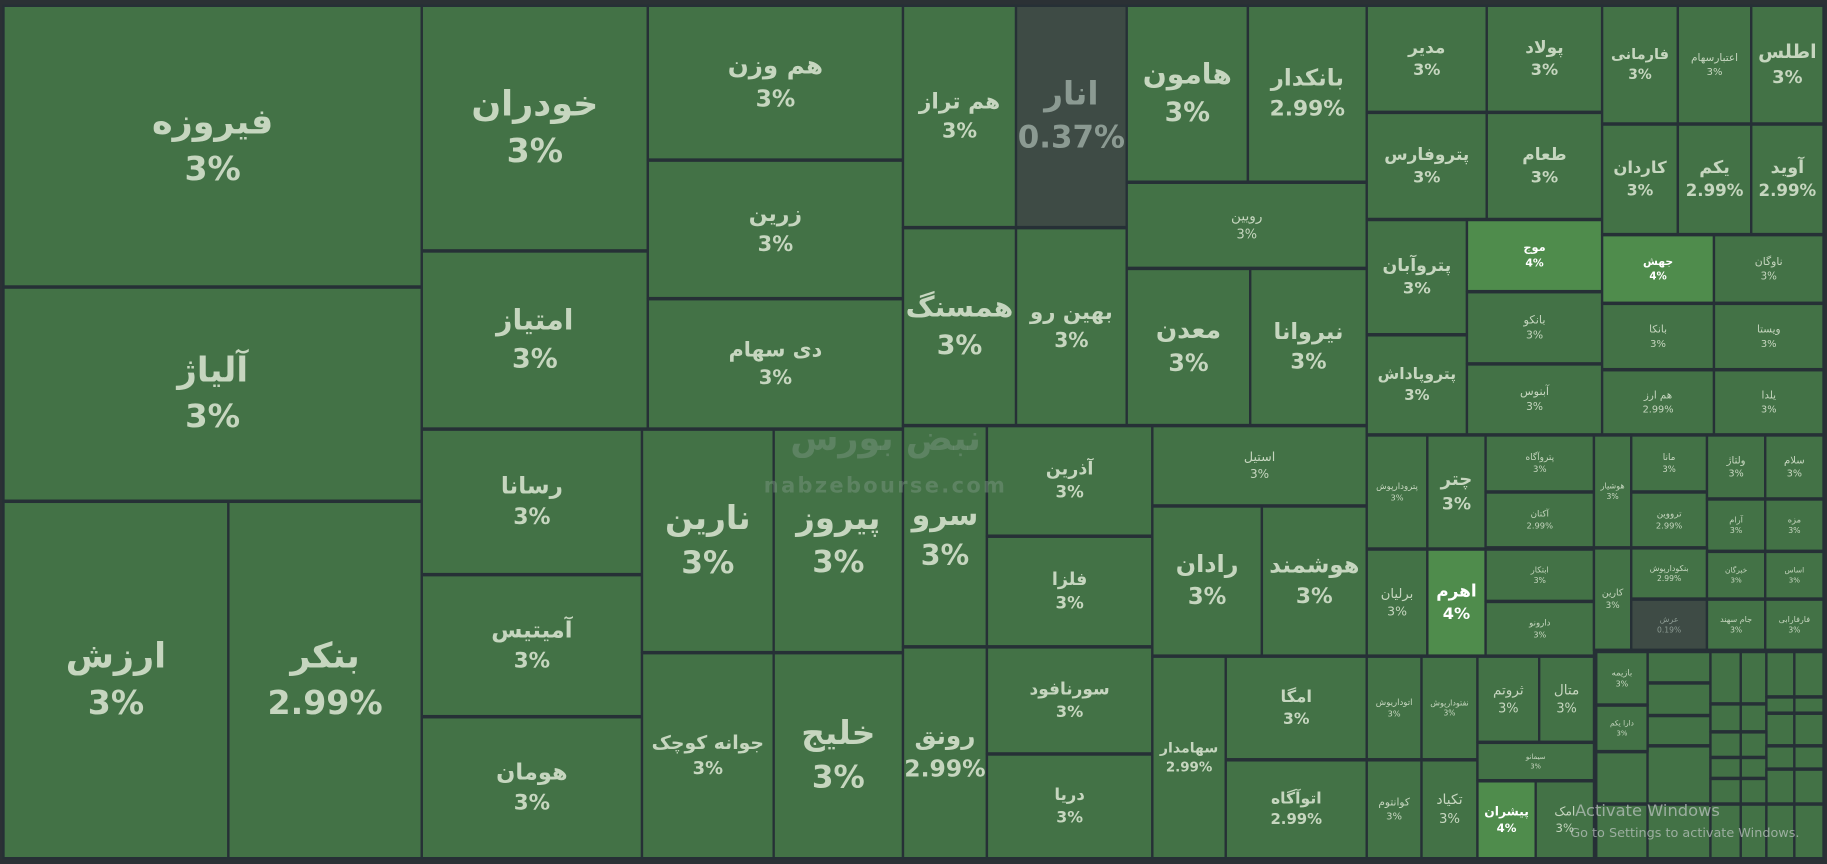  What do you see at coordinates (1417, 374) in the screenshot?
I see `tile-name: پتروپاداش` at bounding box center [1417, 374].